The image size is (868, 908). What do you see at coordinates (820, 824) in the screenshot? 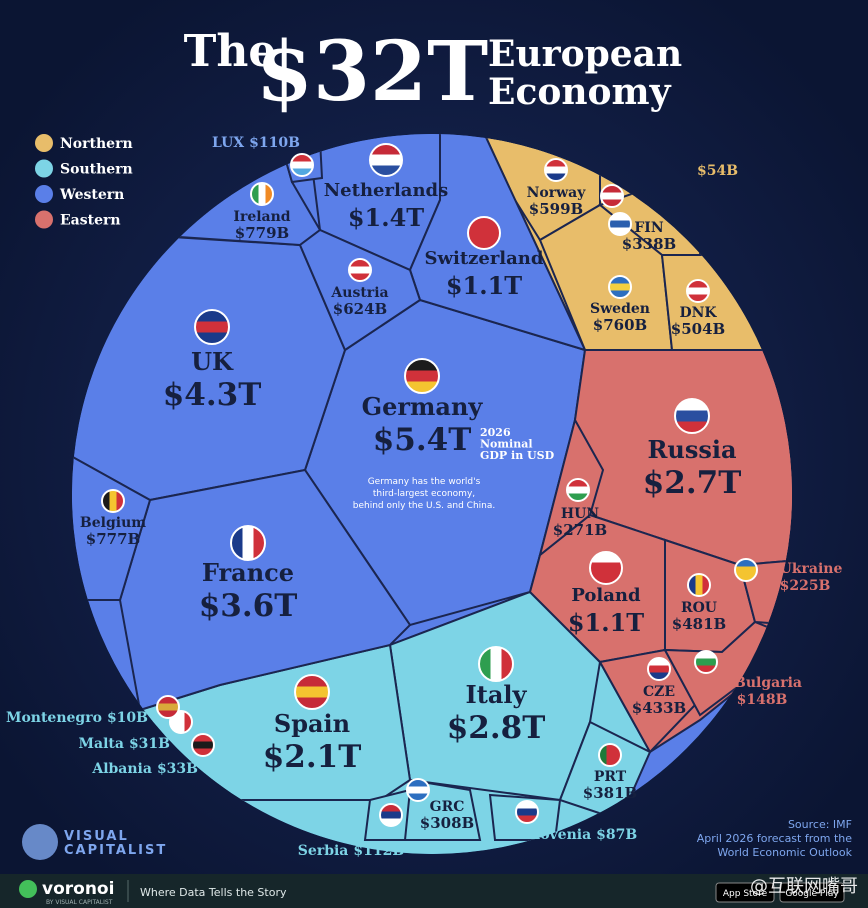
I see `source-line: Source: IMF` at bounding box center [820, 824].